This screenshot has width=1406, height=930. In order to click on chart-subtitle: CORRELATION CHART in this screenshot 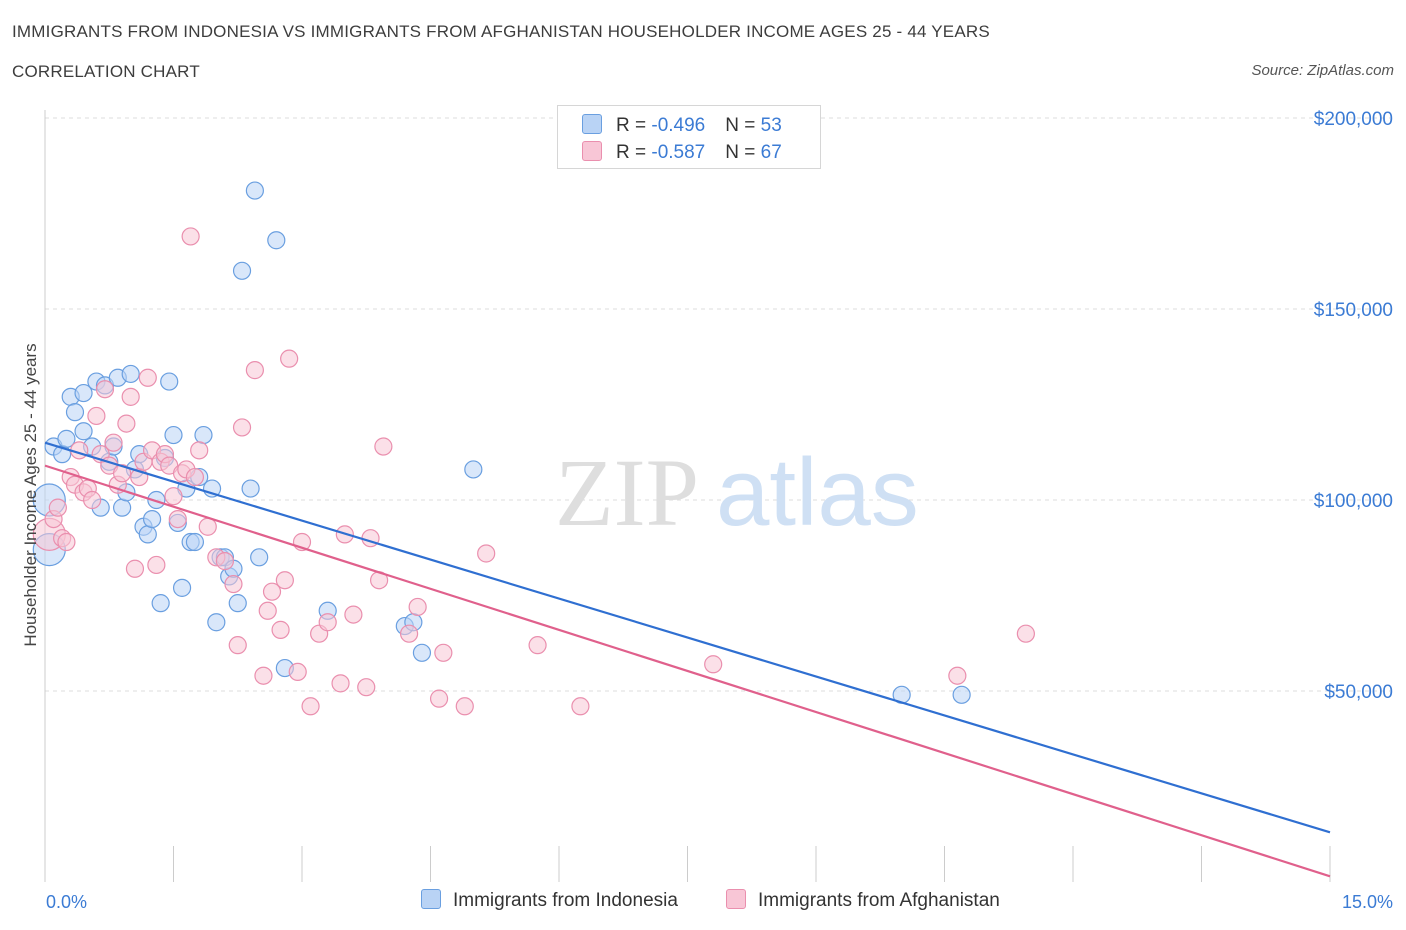, I will do `click(106, 71)`.